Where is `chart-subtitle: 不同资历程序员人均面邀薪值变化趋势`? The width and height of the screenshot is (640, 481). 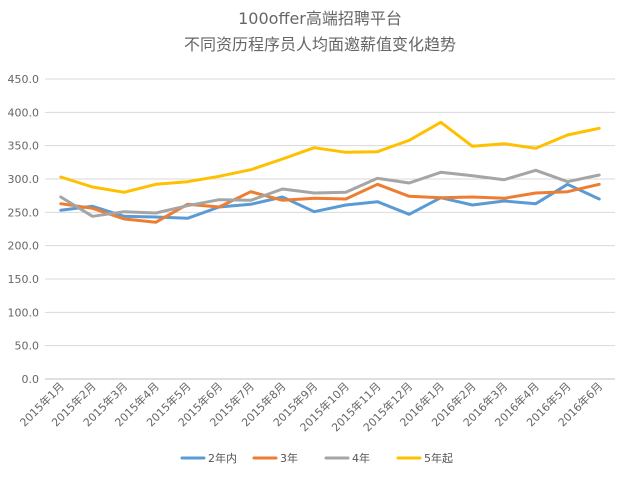 chart-subtitle: 不同资历程序员人均面邀薪值变化趋势 is located at coordinates (320, 44).